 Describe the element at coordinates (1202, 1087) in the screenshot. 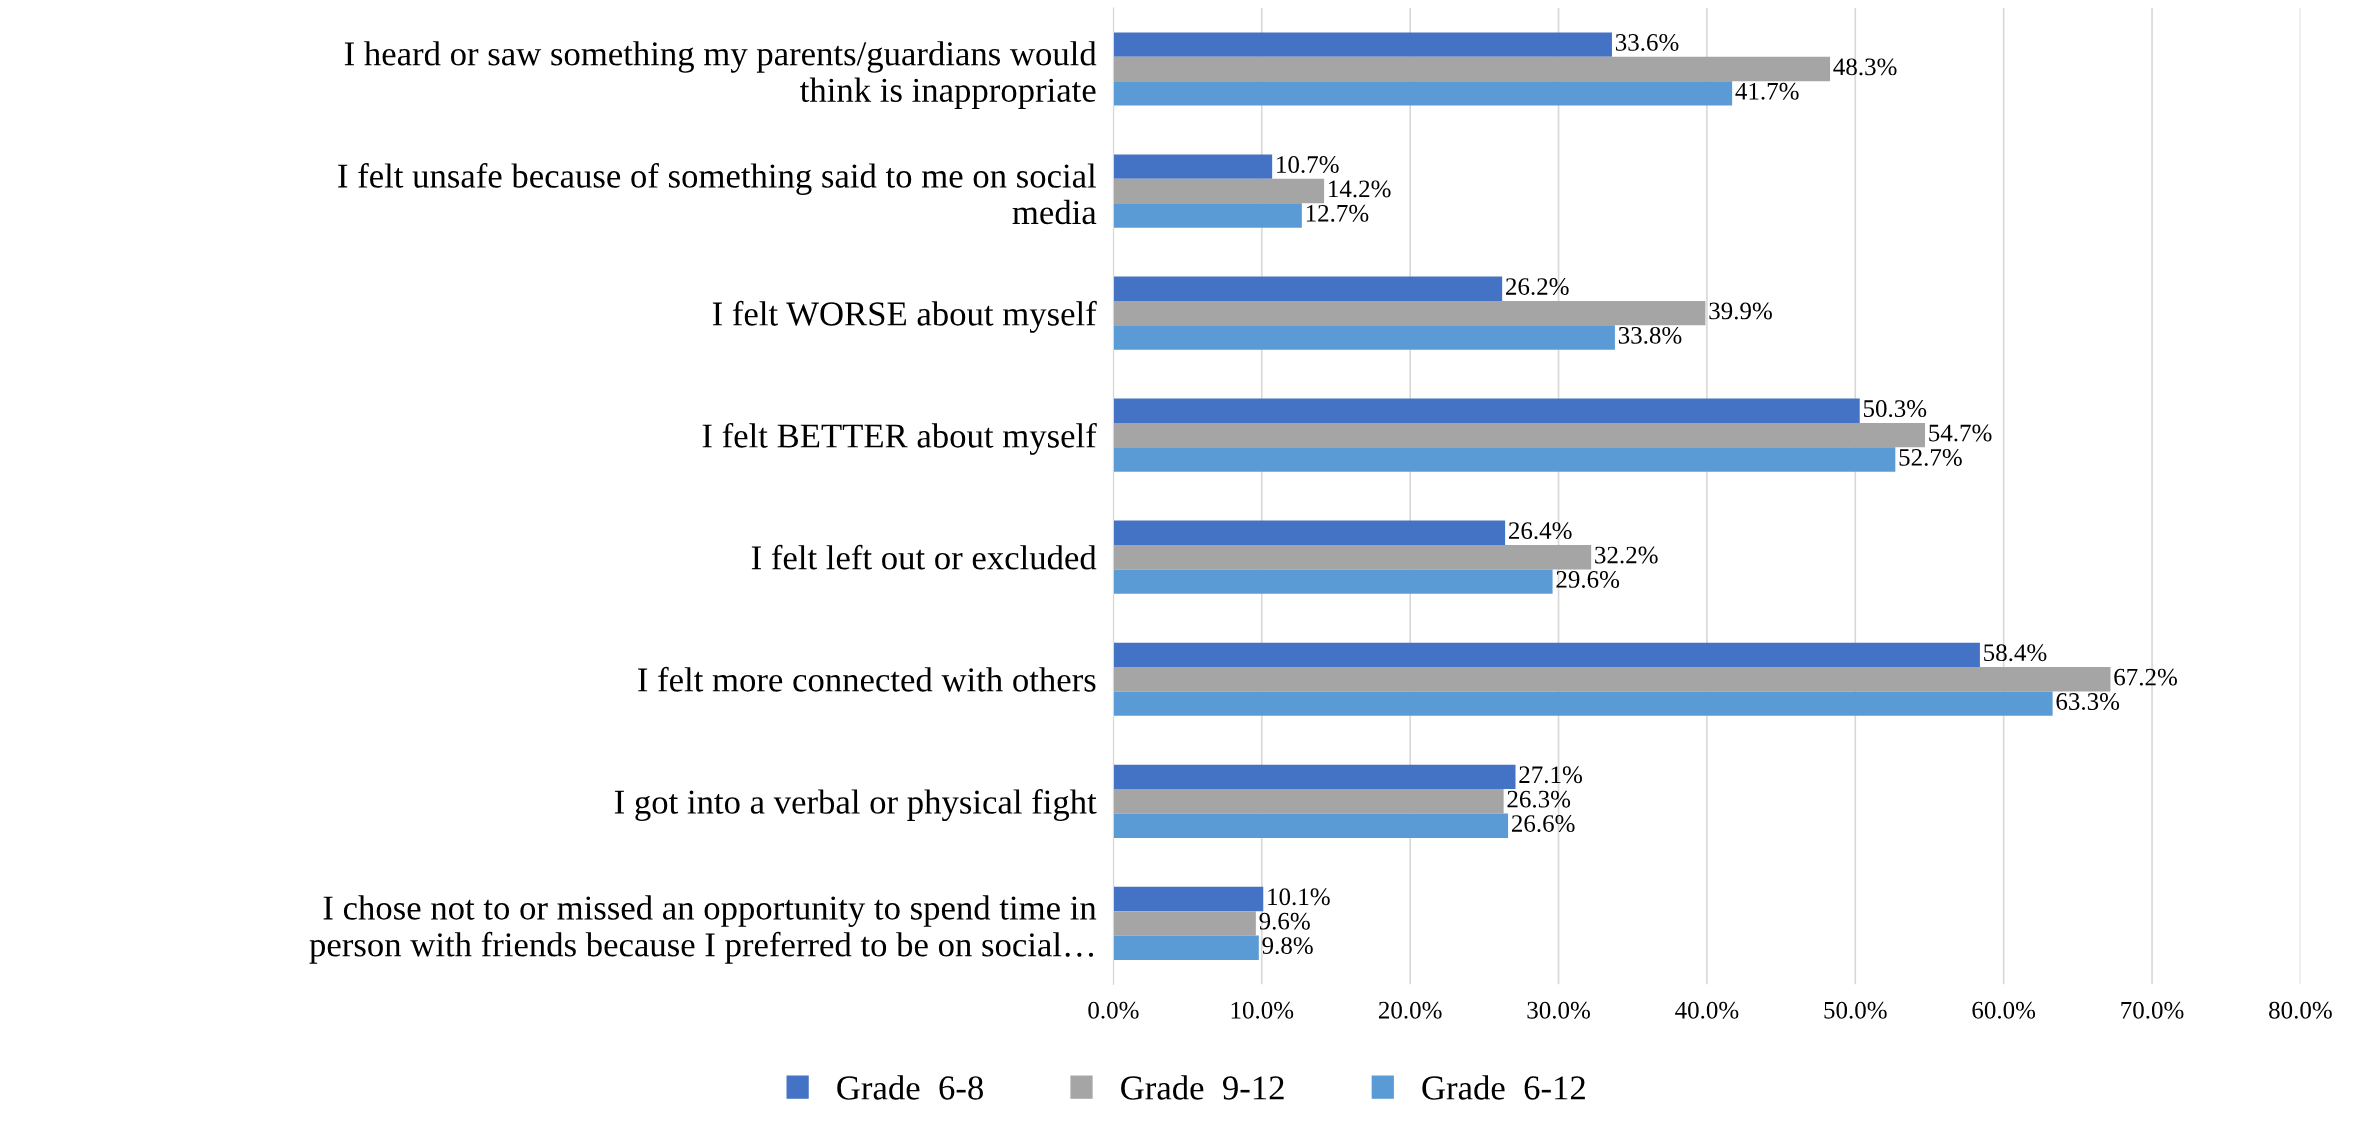

I see `legend-label: Grade 9-12` at that location.